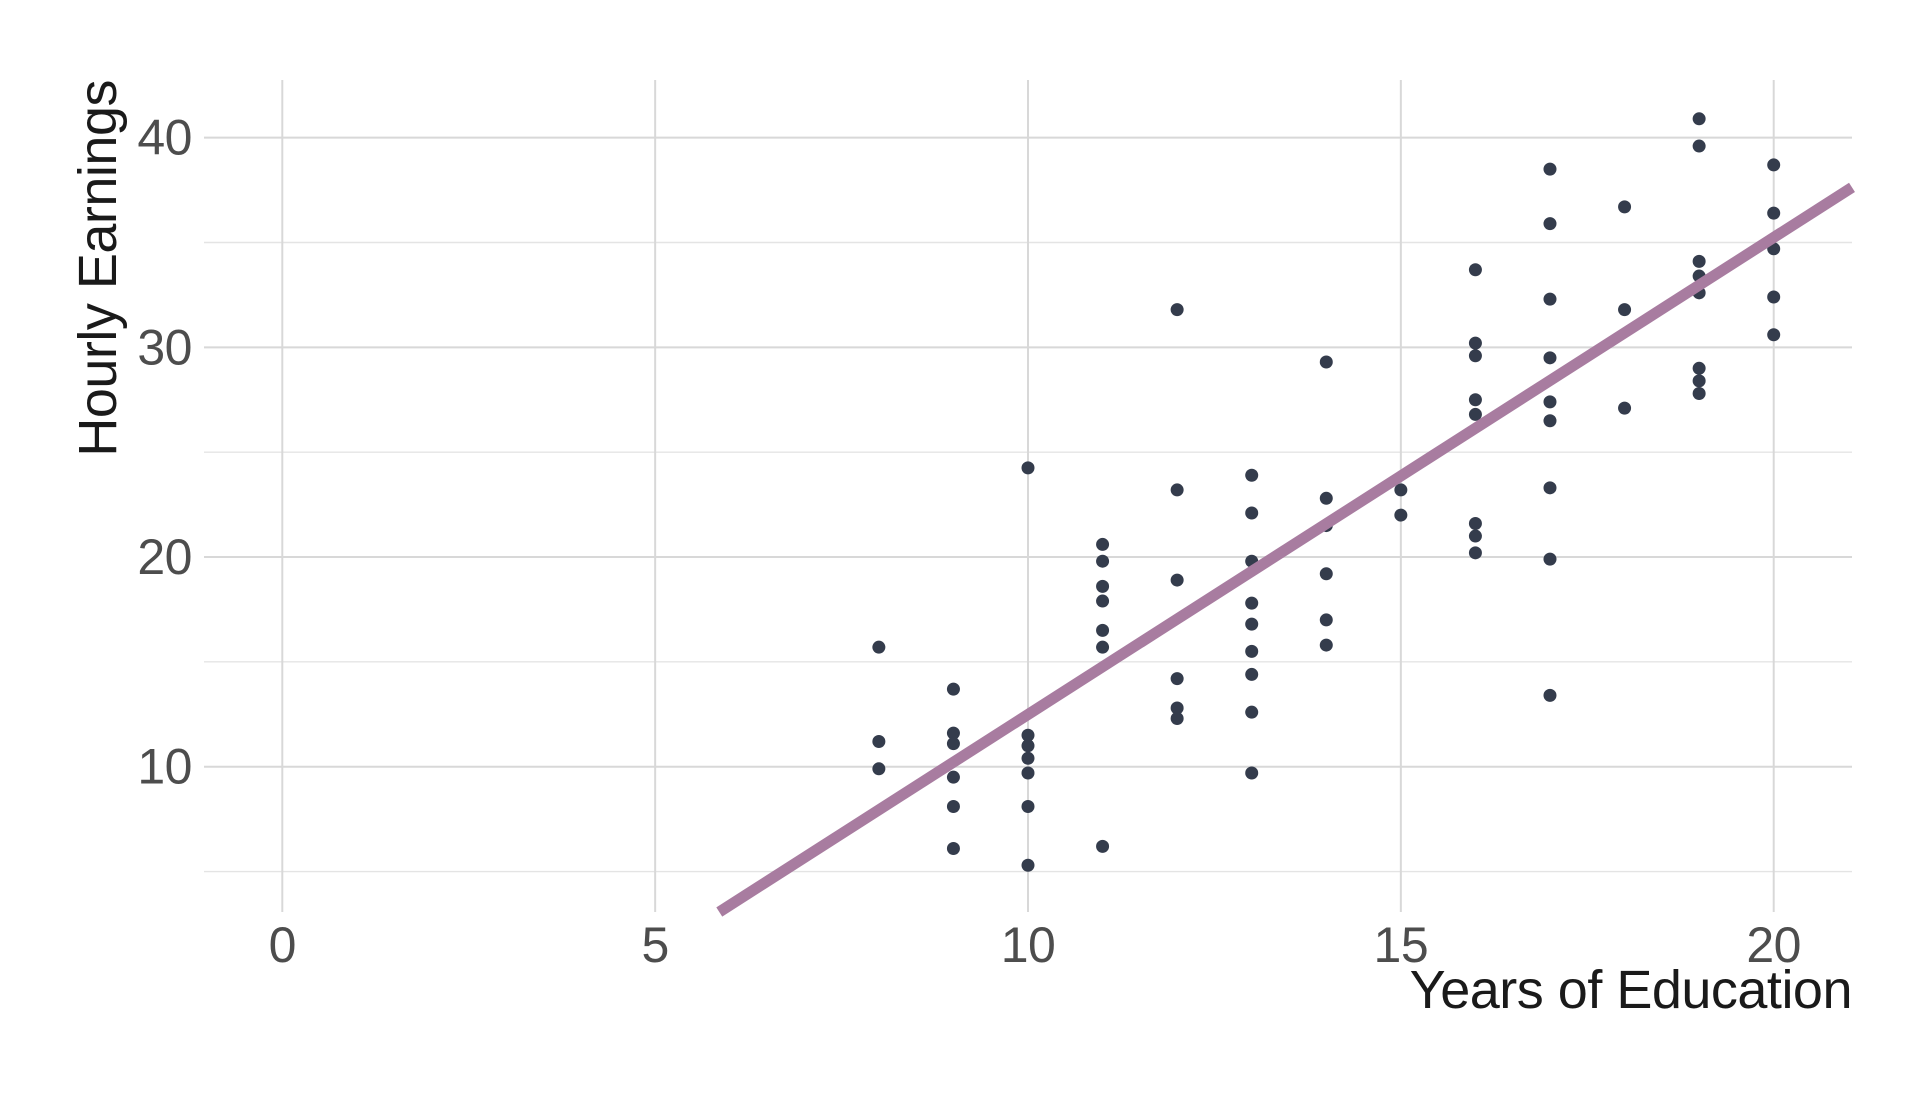 Image resolution: width=1920 pixels, height=1104 pixels. What do you see at coordinates (98, 268) in the screenshot?
I see `y-axis-title: Hourly Earnings` at bounding box center [98, 268].